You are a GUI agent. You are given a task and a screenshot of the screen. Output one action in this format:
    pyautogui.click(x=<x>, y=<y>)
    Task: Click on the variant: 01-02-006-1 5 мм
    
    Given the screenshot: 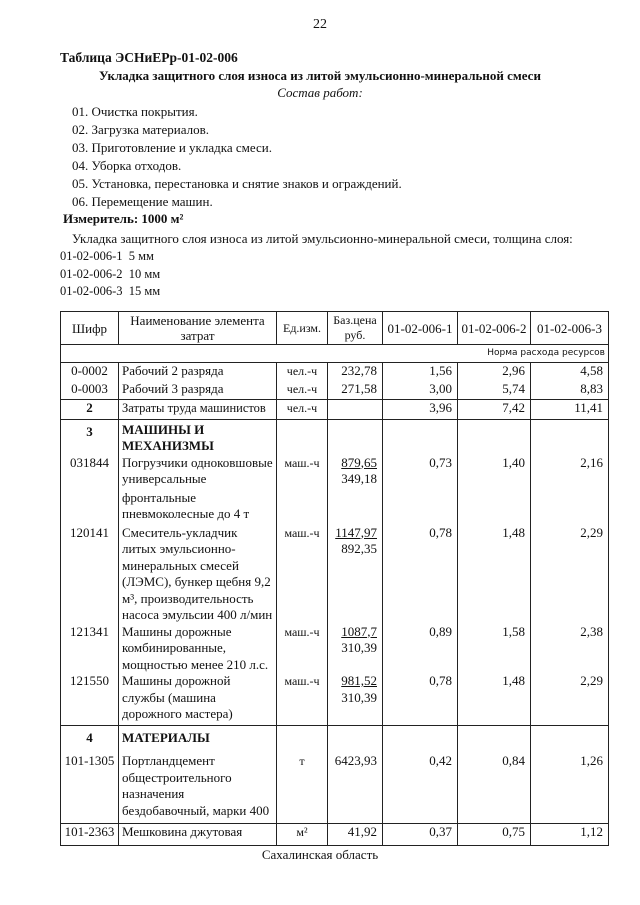 What is the action you would take?
    pyautogui.click(x=107, y=256)
    